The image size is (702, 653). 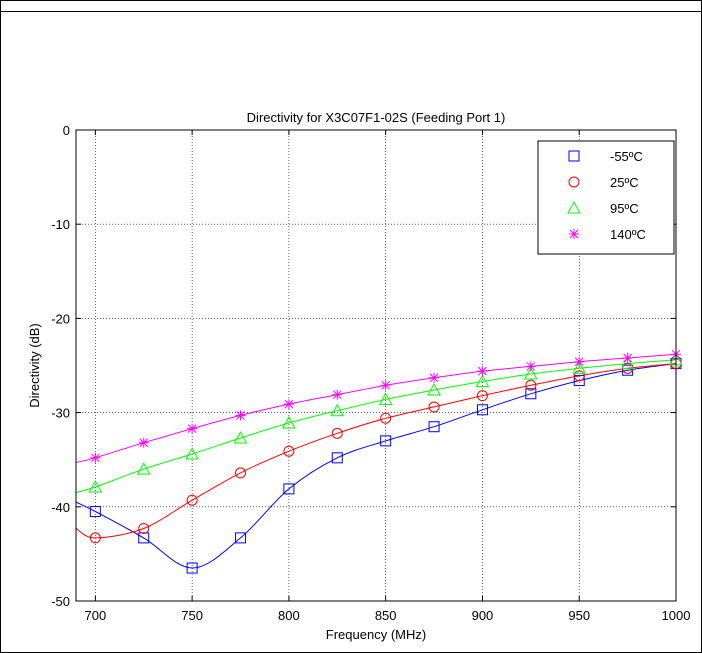 I want to click on y-tick-label: -50, so click(x=60, y=601).